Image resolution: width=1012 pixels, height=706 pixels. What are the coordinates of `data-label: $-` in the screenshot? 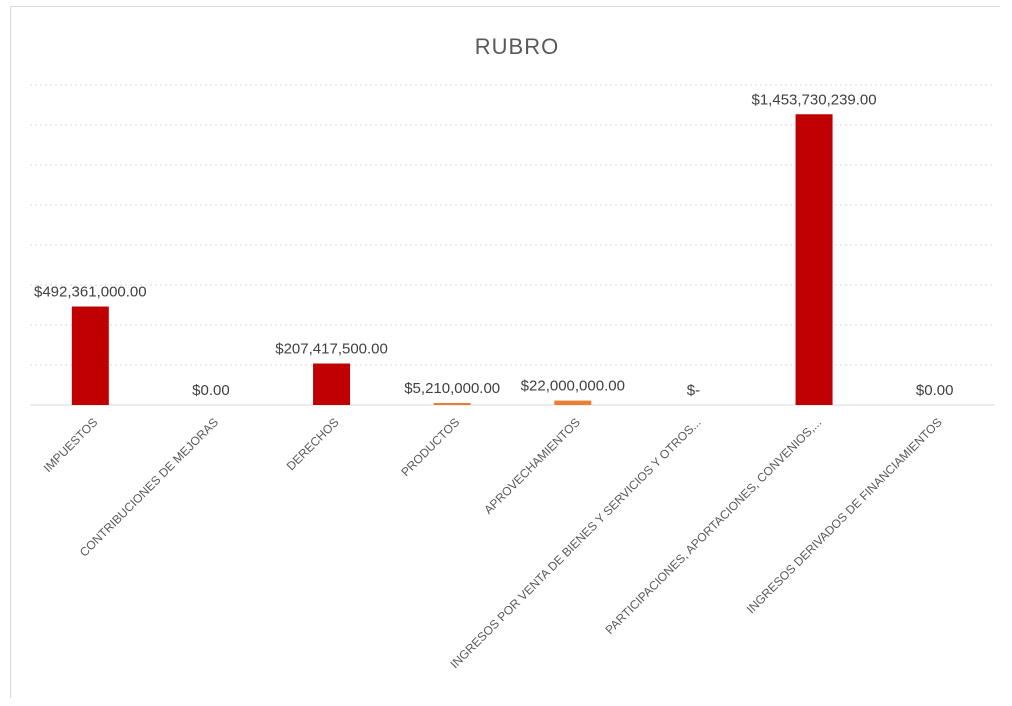 It's located at (693, 390).